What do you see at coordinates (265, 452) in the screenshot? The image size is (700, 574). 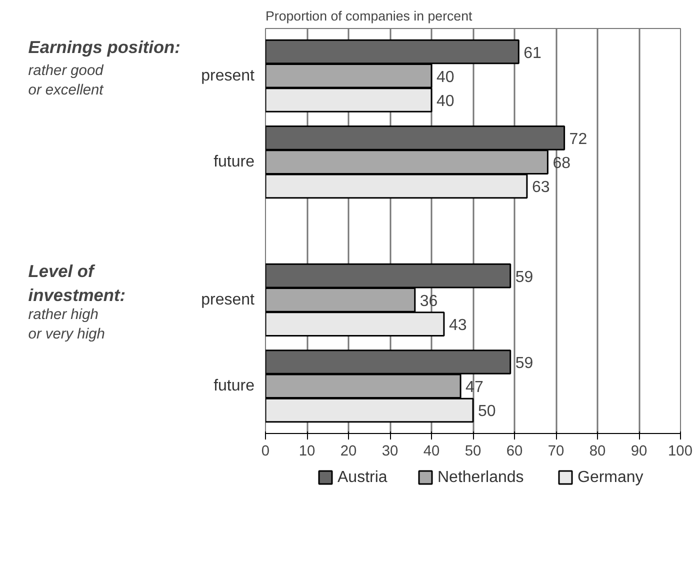 I see `x-tick-label: 0` at bounding box center [265, 452].